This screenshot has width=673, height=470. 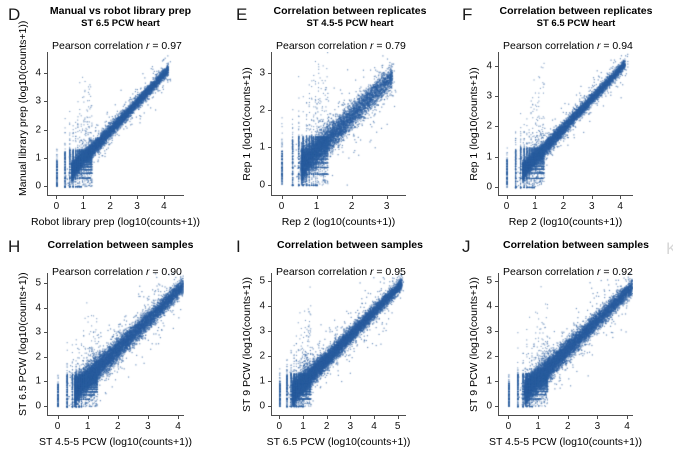 I want to click on pearson-correlation-annotation: Pearson correlation r = 0.95, so click(x=341, y=272).